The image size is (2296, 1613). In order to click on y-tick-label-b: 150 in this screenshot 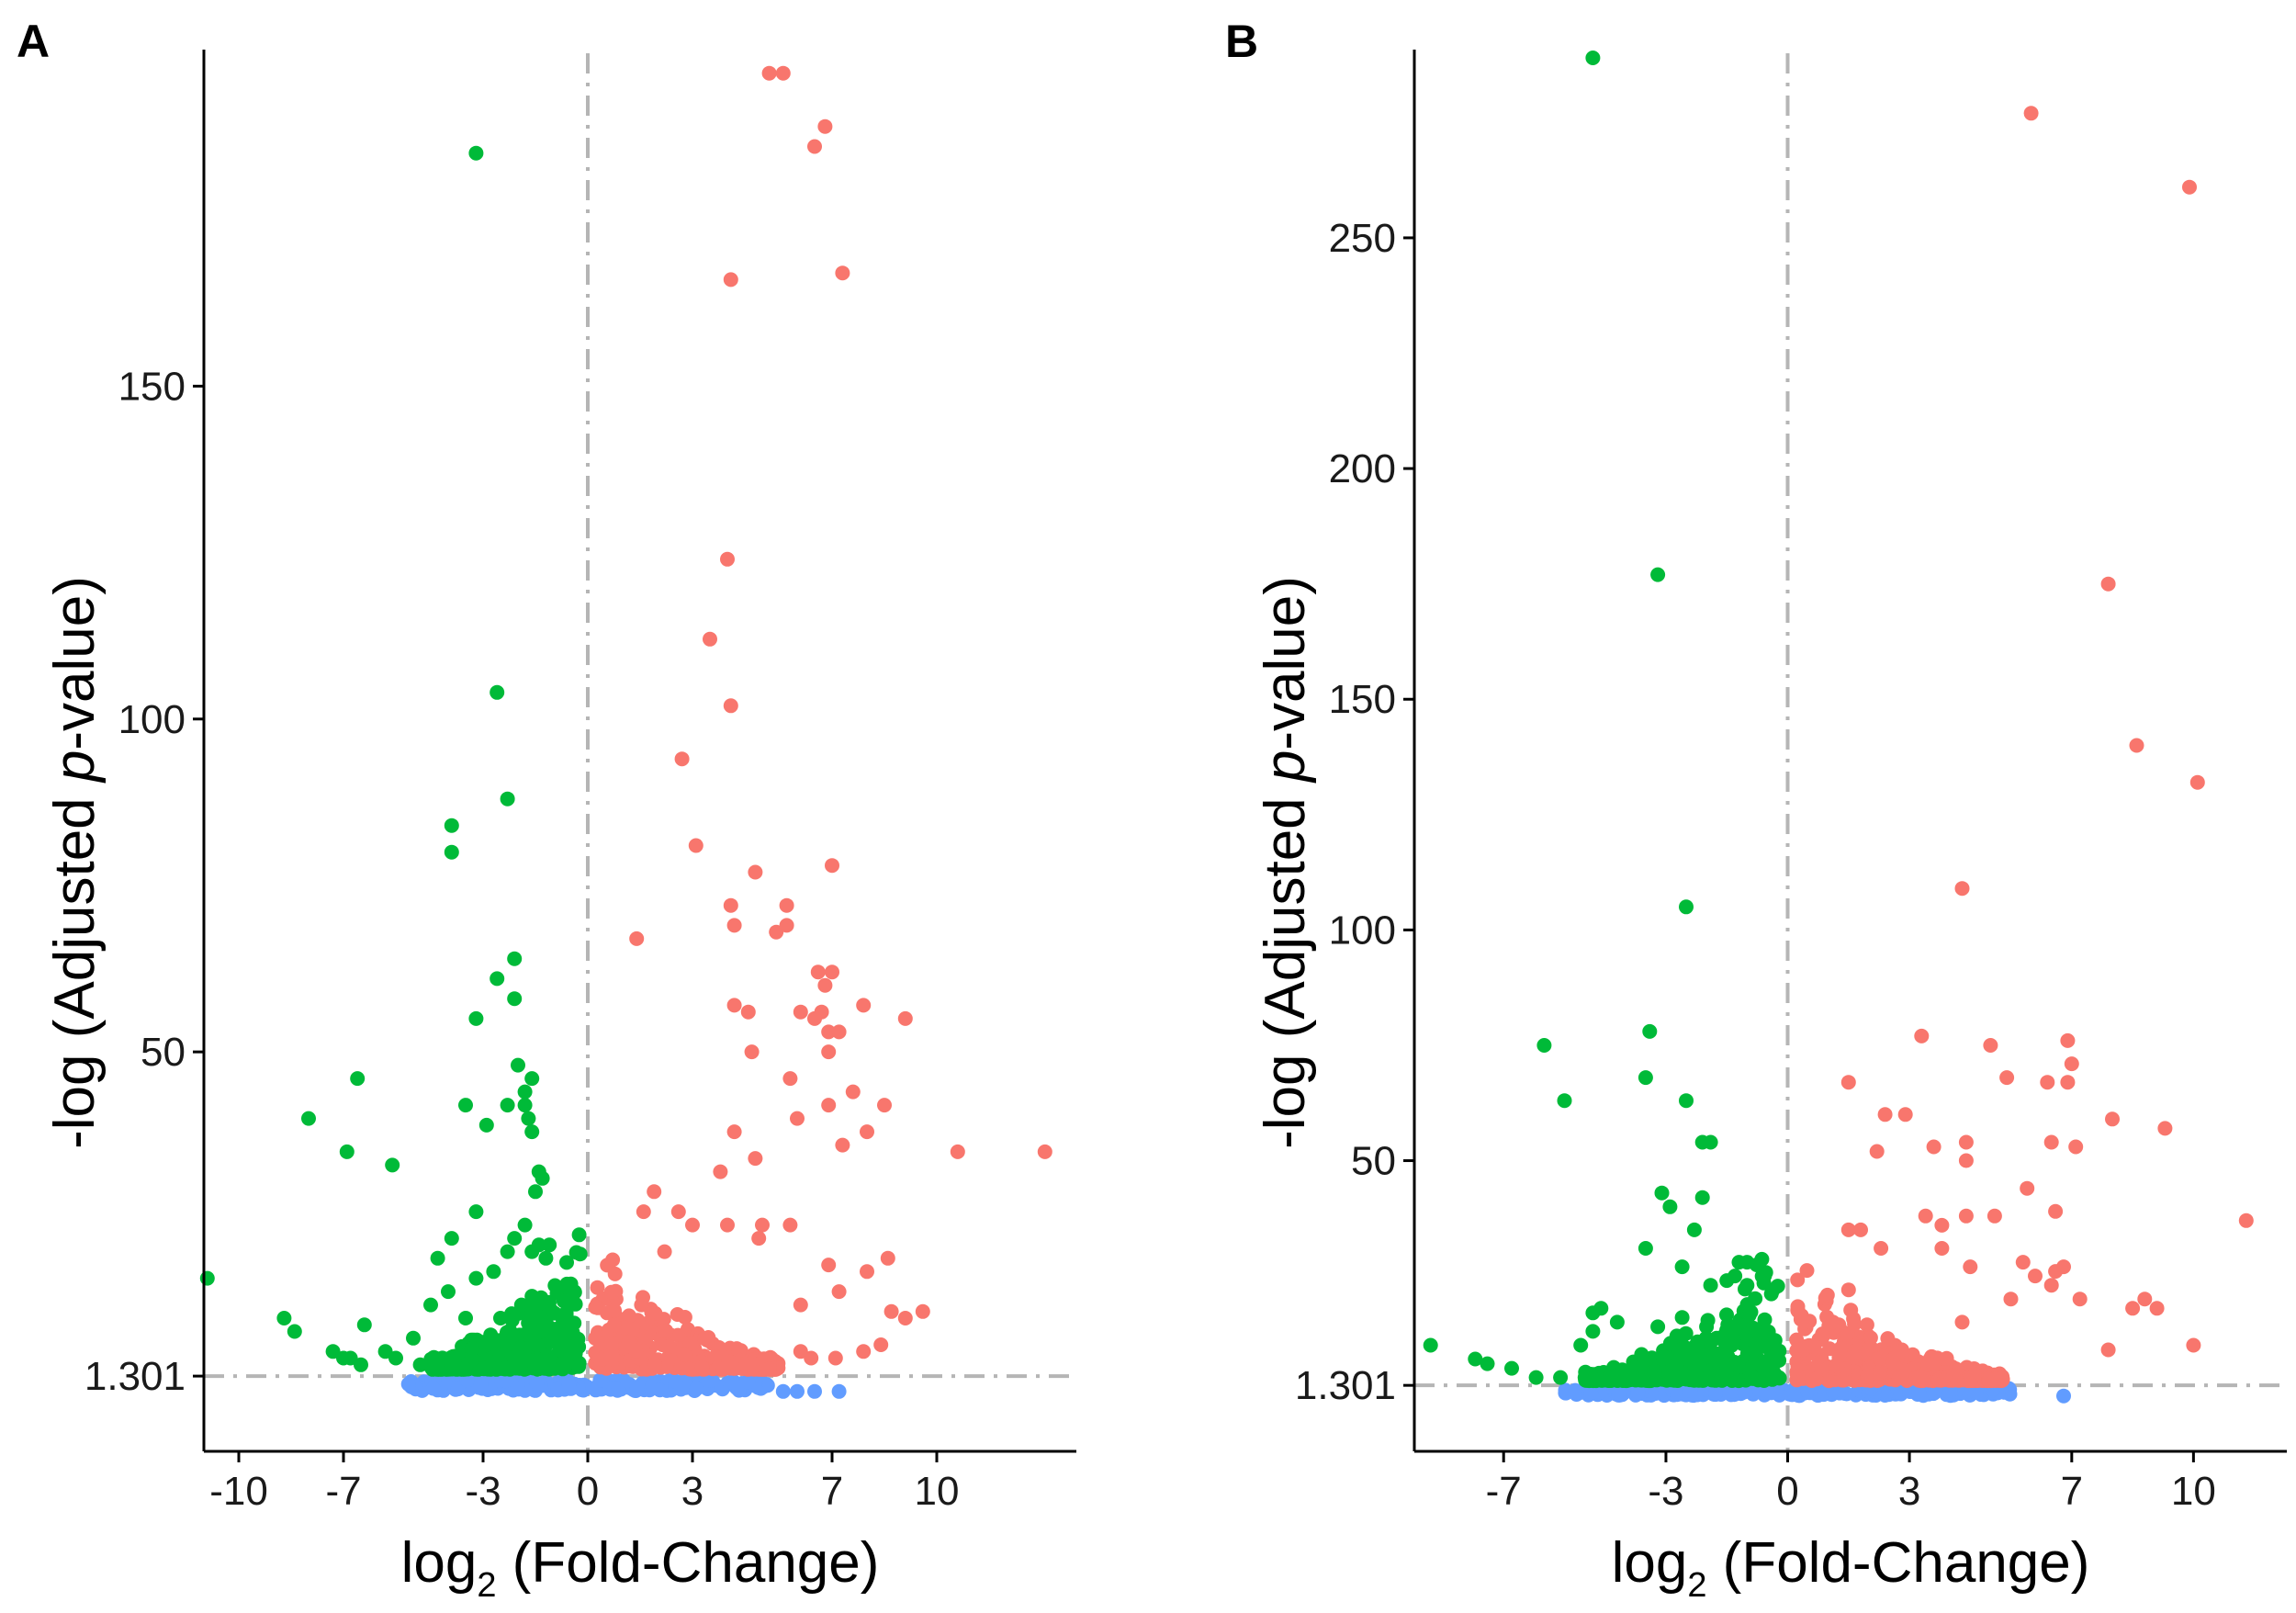, I will do `click(1362, 700)`.